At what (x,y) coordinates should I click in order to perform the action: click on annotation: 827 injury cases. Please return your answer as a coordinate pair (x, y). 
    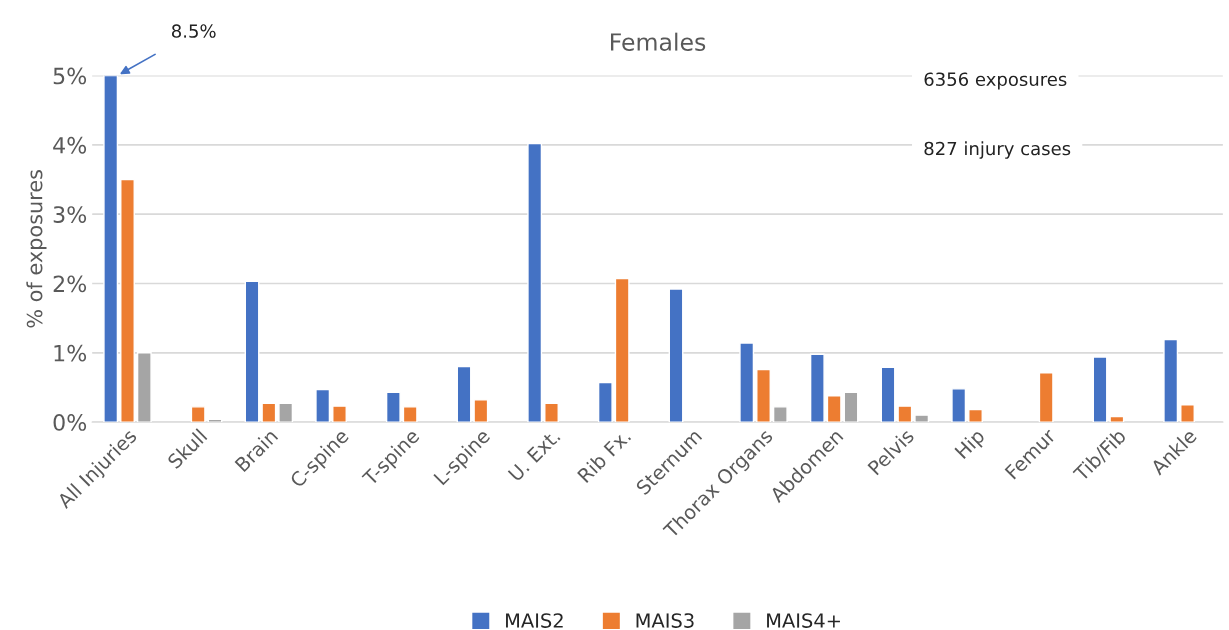
    Looking at the image, I should click on (997, 150).